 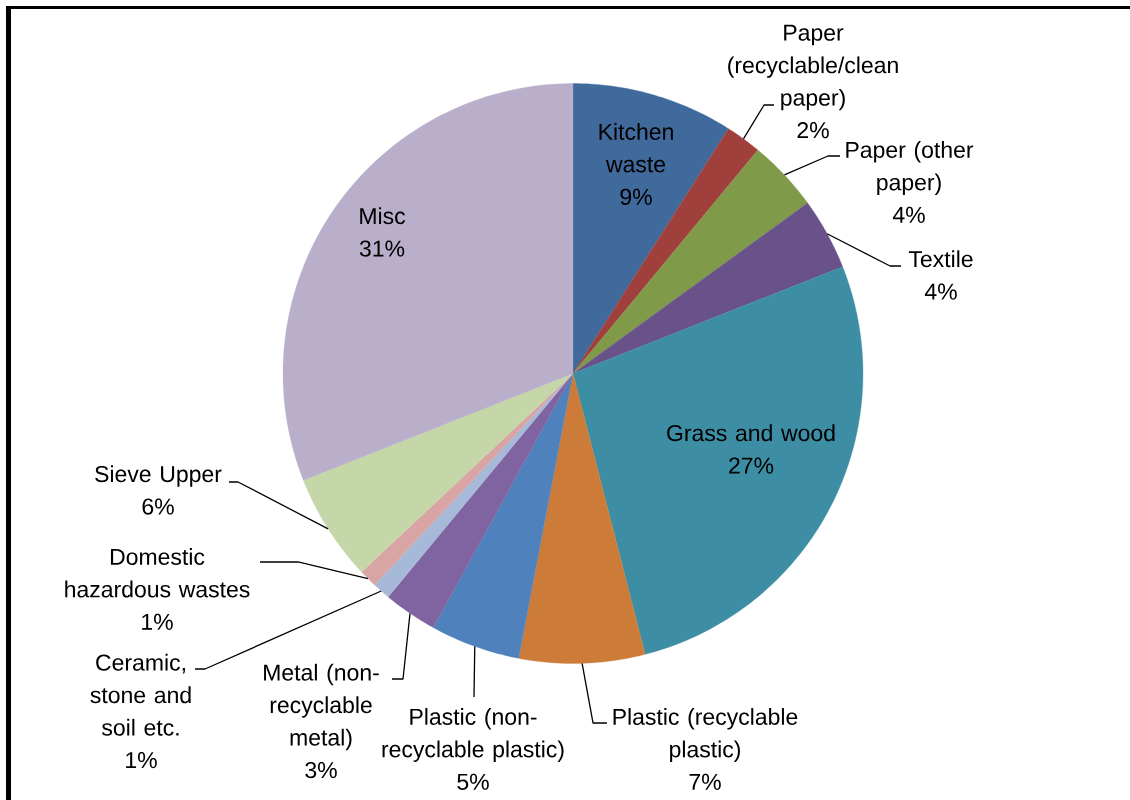 What do you see at coordinates (321, 707) in the screenshot?
I see `slice-label: Metal (non-recyclable metal)` at bounding box center [321, 707].